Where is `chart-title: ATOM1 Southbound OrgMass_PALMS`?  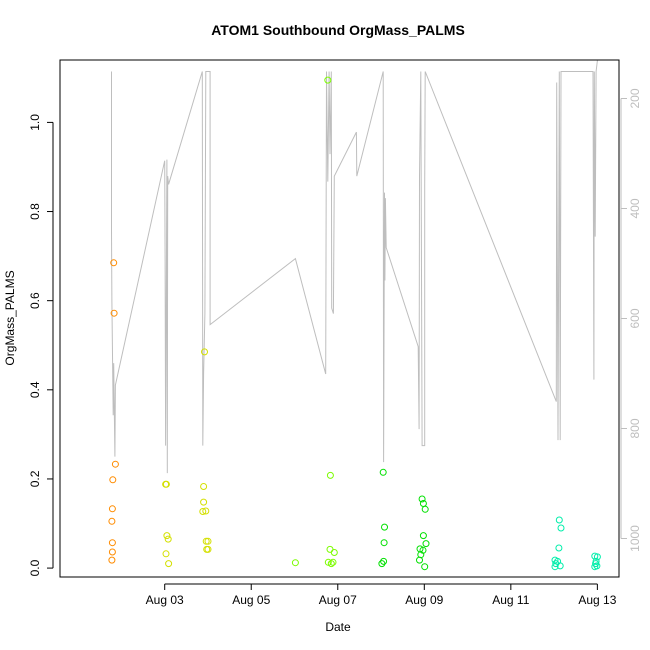
chart-title: ATOM1 Southbound OrgMass_PALMS is located at coordinates (338, 30).